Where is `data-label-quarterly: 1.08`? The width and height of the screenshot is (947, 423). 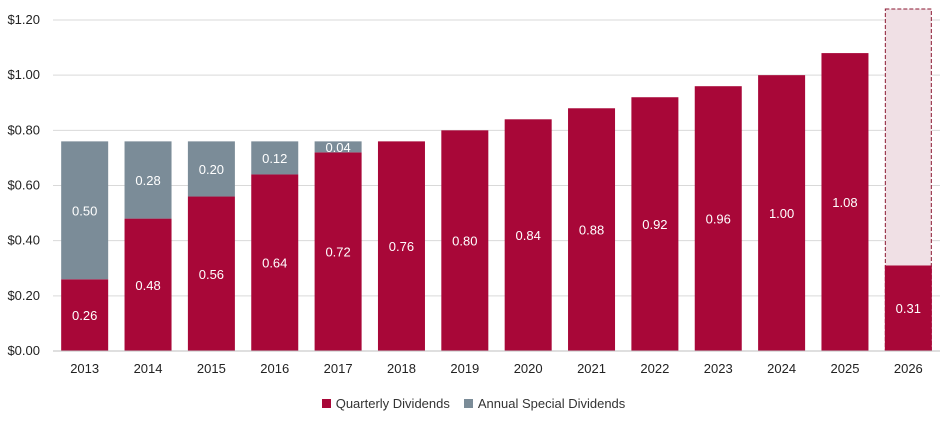 data-label-quarterly: 1.08 is located at coordinates (844, 202).